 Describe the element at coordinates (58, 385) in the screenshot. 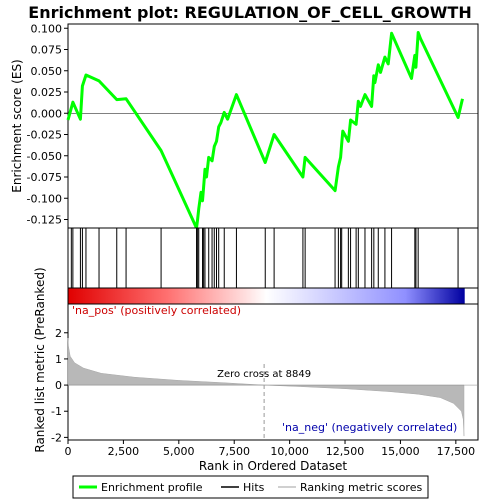

I see `metric-ytick-label: 0` at that location.